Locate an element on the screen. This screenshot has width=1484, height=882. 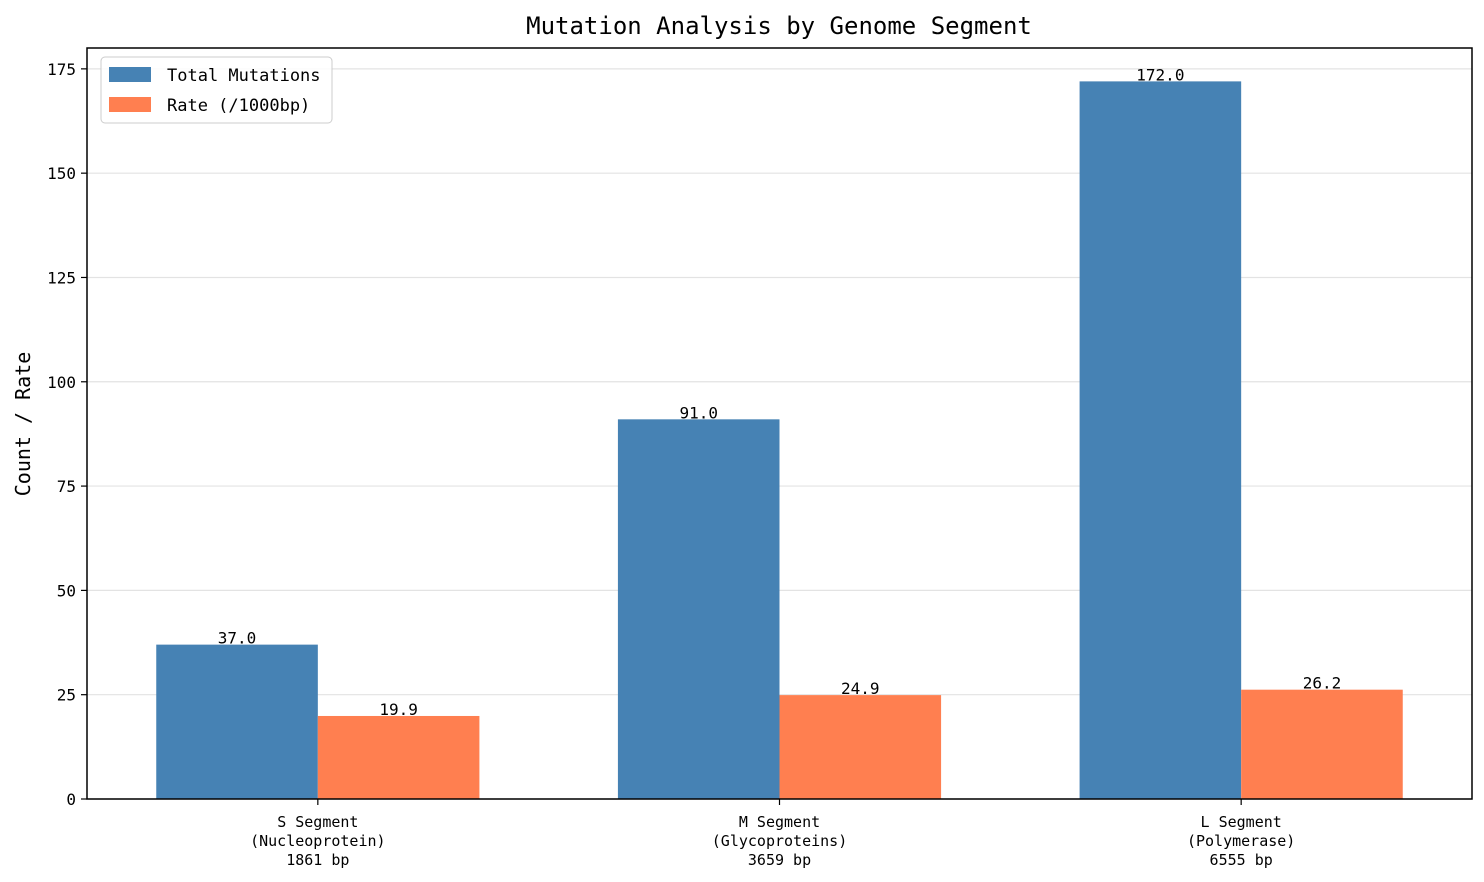
x-tick-label: (Polymerase) is located at coordinates (1241, 841).